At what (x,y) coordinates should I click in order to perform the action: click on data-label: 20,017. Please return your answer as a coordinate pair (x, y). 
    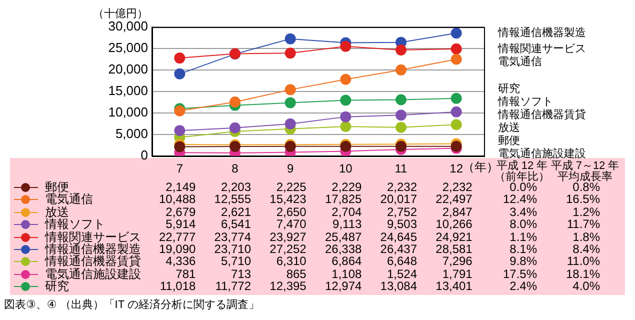
    Looking at the image, I should click on (398, 199).